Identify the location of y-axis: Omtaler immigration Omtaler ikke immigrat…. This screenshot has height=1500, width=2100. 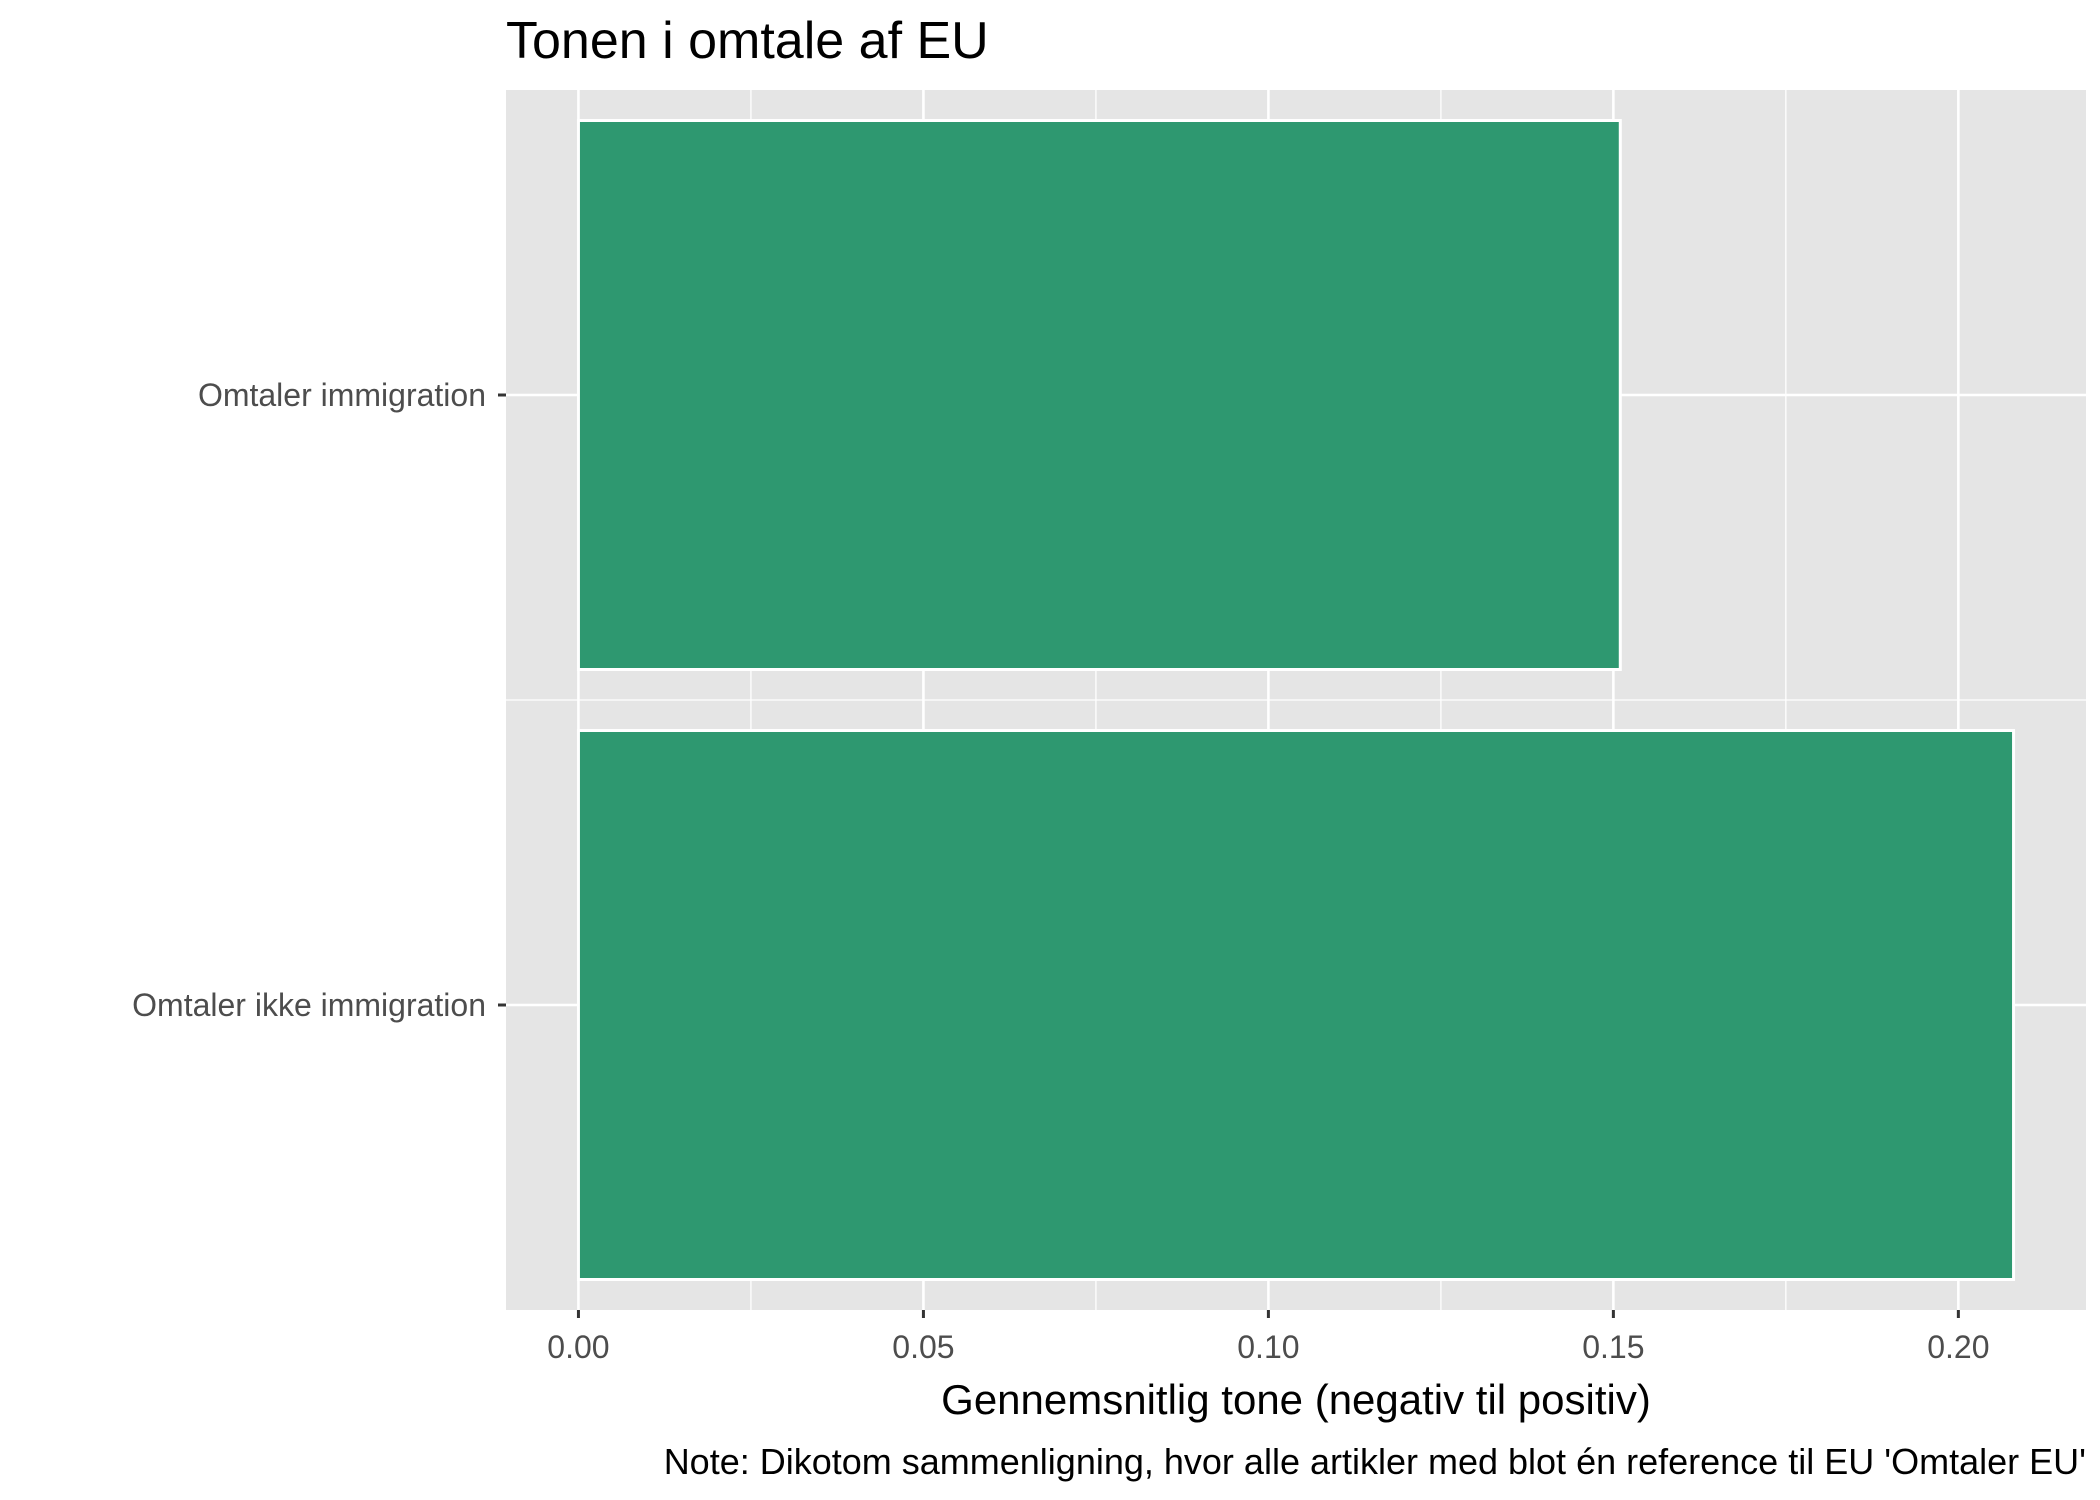
(319, 700).